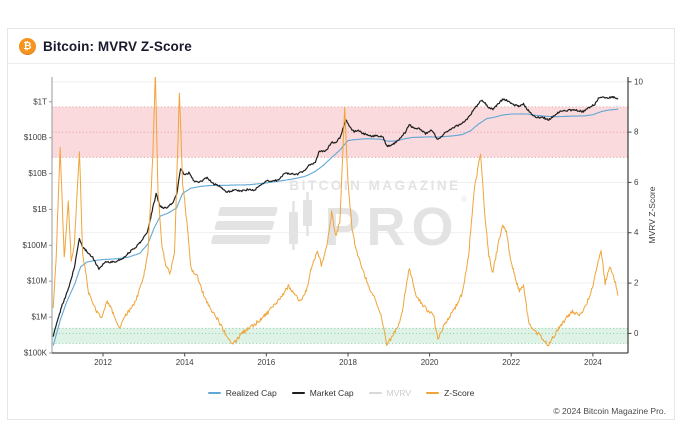 Image resolution: width=680 pixels, height=424 pixels. What do you see at coordinates (348, 362) in the screenshot?
I see `svg-text: 2018` at bounding box center [348, 362].